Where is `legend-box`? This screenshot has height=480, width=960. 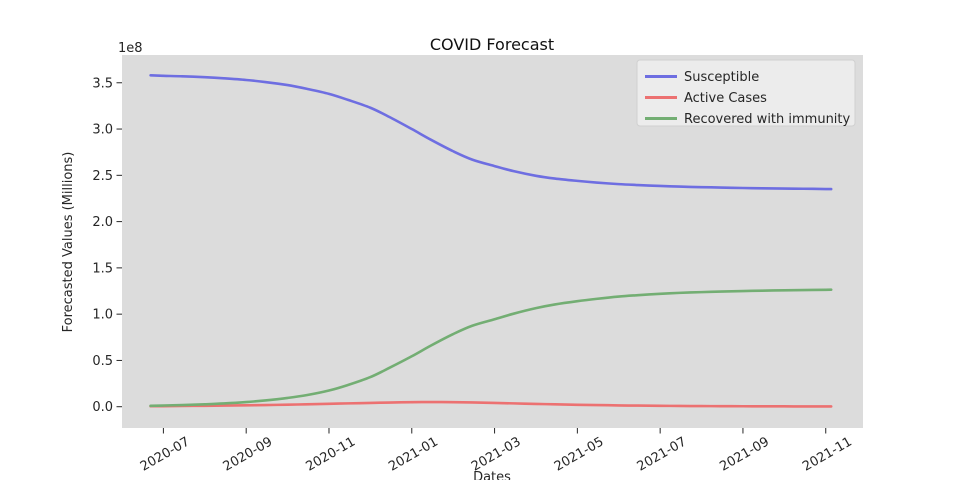
legend-box is located at coordinates (746, 93).